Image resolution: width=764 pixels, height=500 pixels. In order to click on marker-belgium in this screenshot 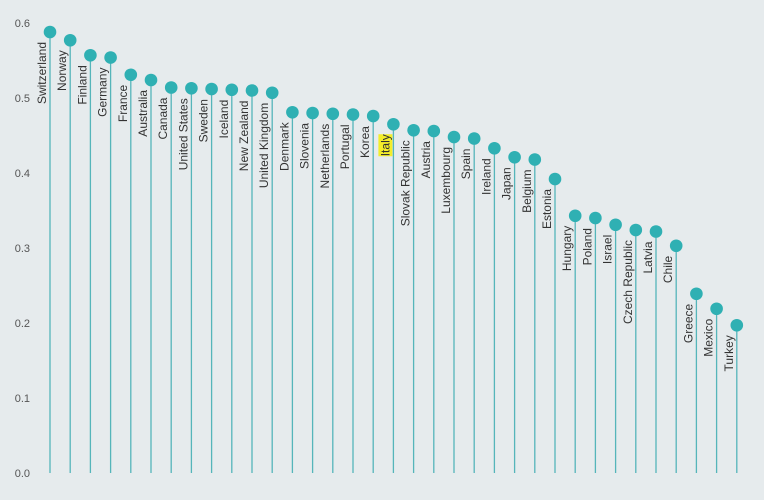, I will do `click(535, 159)`.